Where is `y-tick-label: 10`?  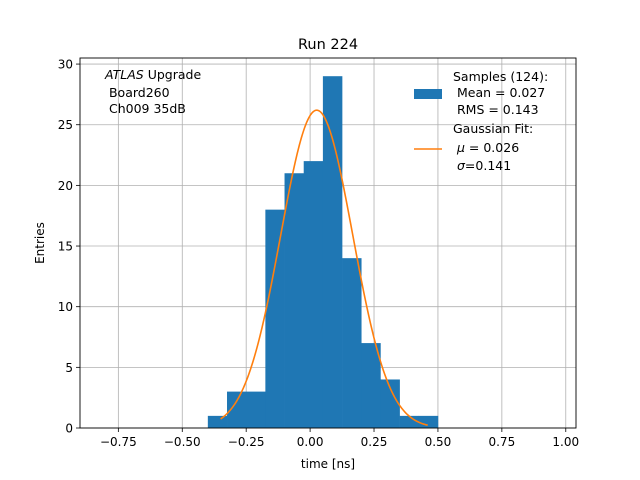 y-tick-label: 10 is located at coordinates (65, 307).